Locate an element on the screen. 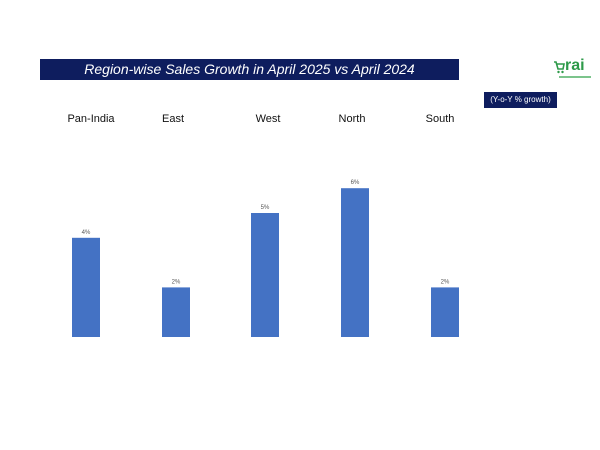 The image size is (600, 450). category-label: North is located at coordinates (352, 119).